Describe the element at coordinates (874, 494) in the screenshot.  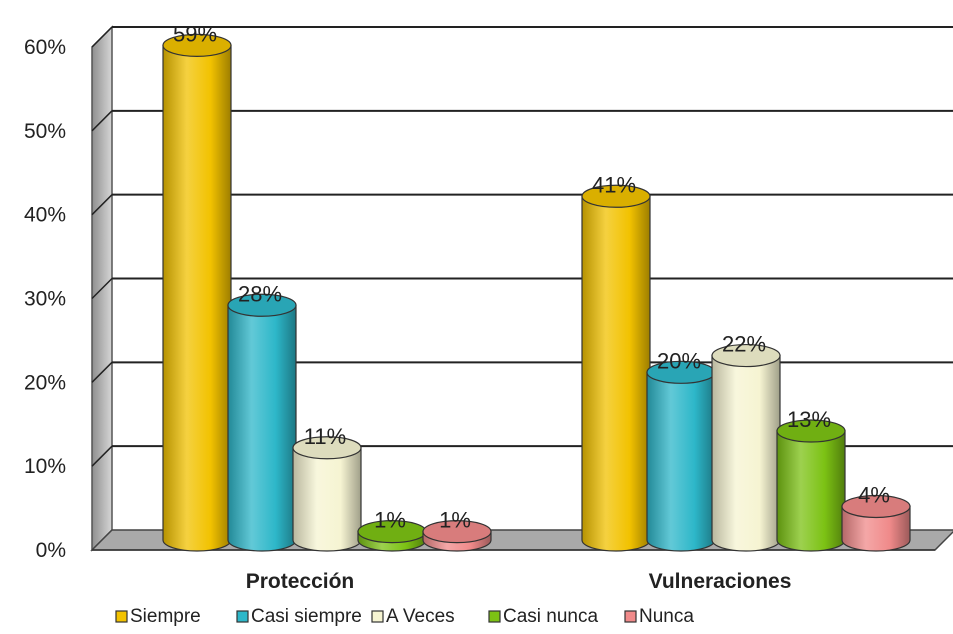
I see `data-label: 4%` at that location.